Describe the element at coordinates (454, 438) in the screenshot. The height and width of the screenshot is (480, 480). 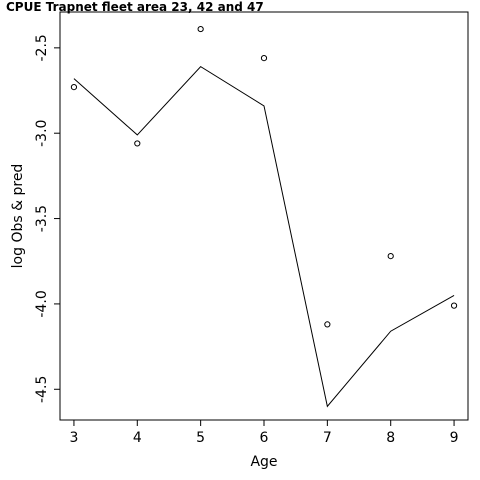
I see `x-tick-label: 9` at that location.